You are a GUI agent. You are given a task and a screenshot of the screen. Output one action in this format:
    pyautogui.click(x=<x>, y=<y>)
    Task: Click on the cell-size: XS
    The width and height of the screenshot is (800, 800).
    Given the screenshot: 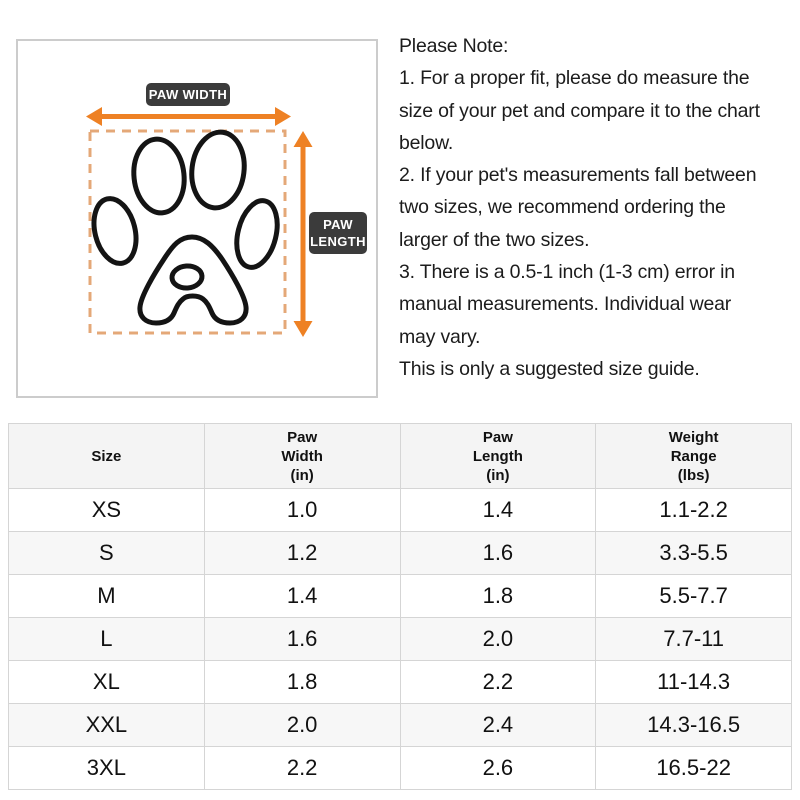 What is the action you would take?
    pyautogui.click(x=106, y=510)
    